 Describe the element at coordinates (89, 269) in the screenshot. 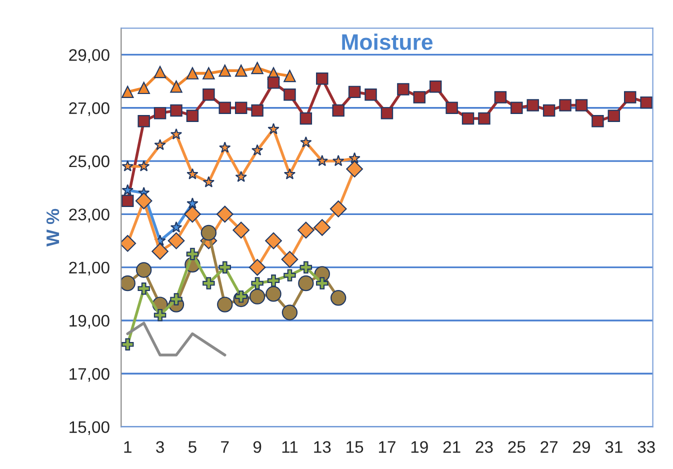

I see `y-tick-label: 21,00` at that location.